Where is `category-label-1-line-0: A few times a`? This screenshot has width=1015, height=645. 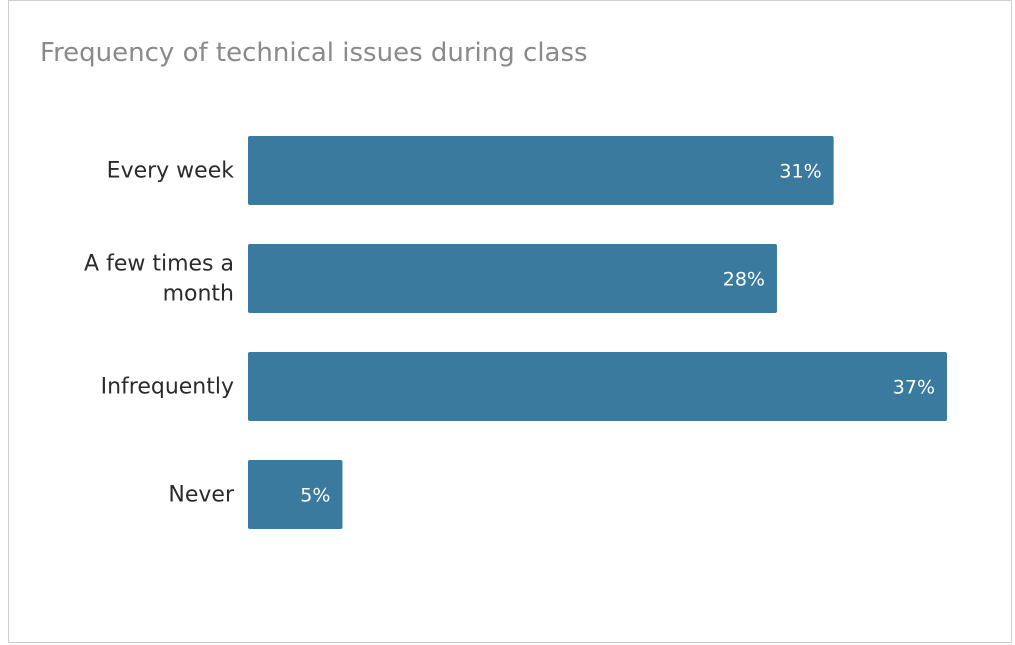
category-label-1-line-0: A few times a is located at coordinates (159, 264).